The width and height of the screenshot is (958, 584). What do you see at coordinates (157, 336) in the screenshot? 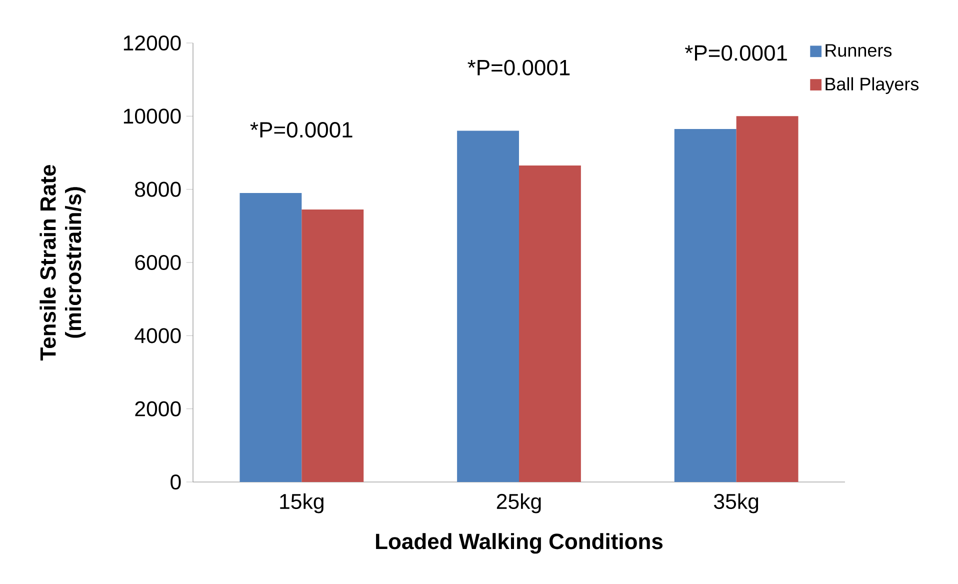
I see `y-tick-label: 4000` at bounding box center [157, 336].